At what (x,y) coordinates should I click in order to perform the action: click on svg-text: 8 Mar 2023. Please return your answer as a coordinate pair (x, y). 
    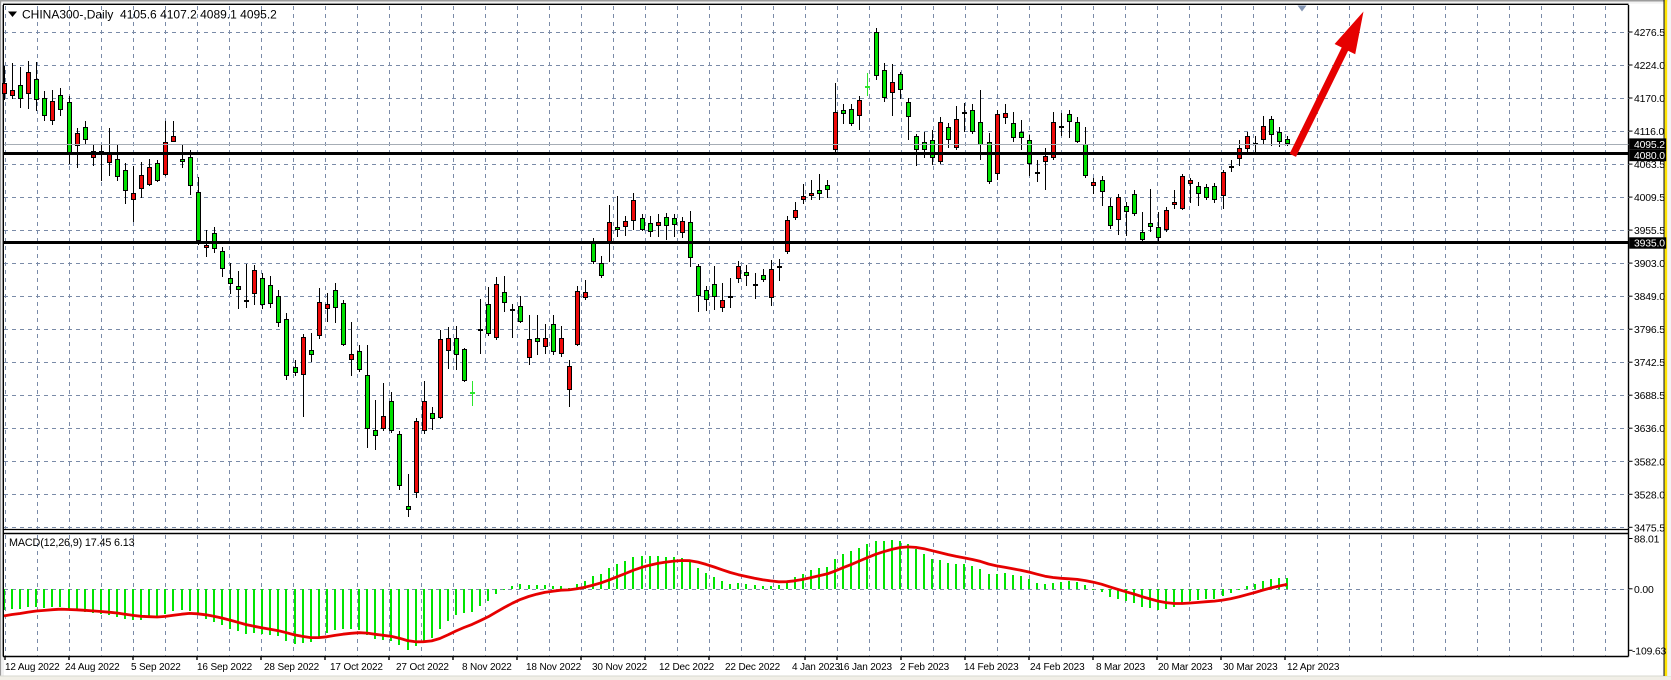
    Looking at the image, I should click on (1121, 667).